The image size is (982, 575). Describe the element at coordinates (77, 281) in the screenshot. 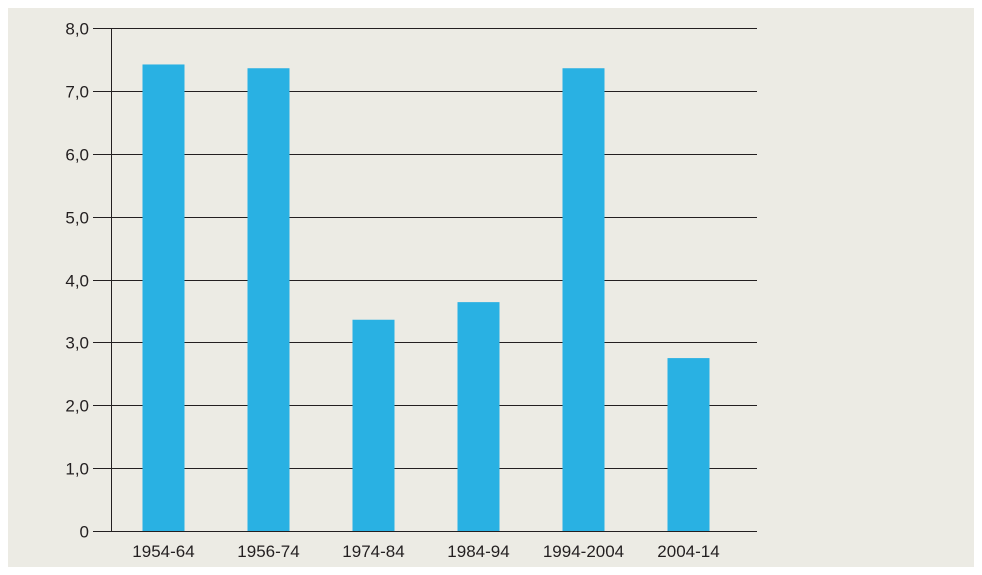

I see `y-tick-label: 4,0` at that location.